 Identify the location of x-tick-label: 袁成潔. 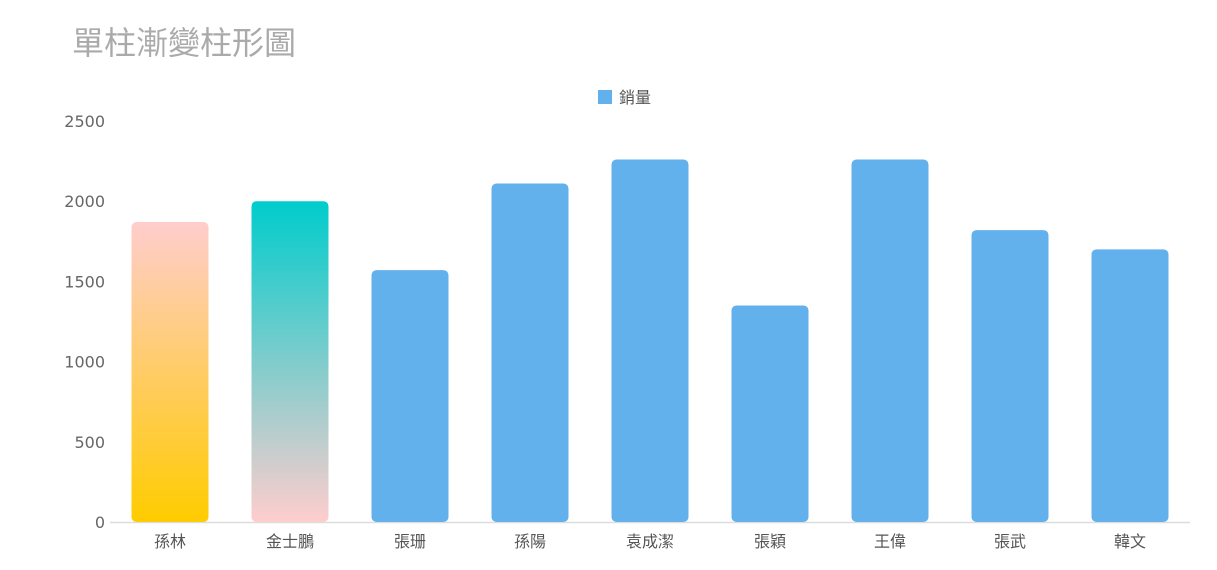
(650, 541).